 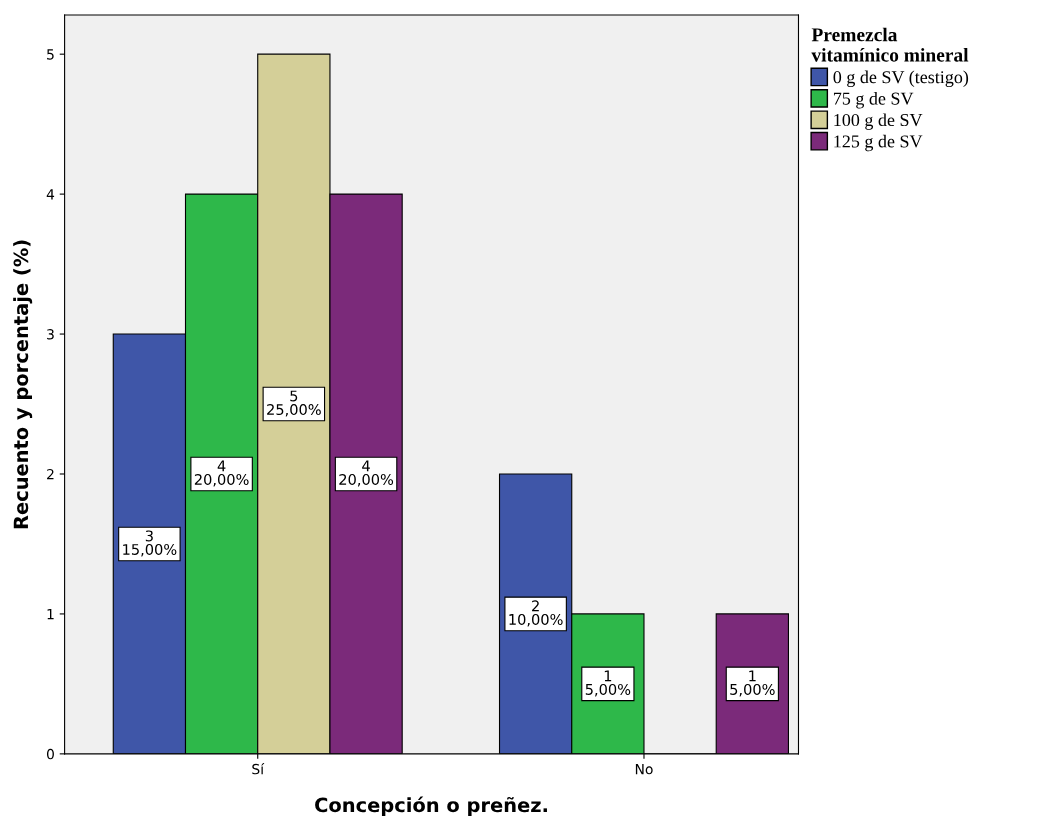 What do you see at coordinates (878, 143) in the screenshot?
I see `legend-label: 125 g de SV` at bounding box center [878, 143].